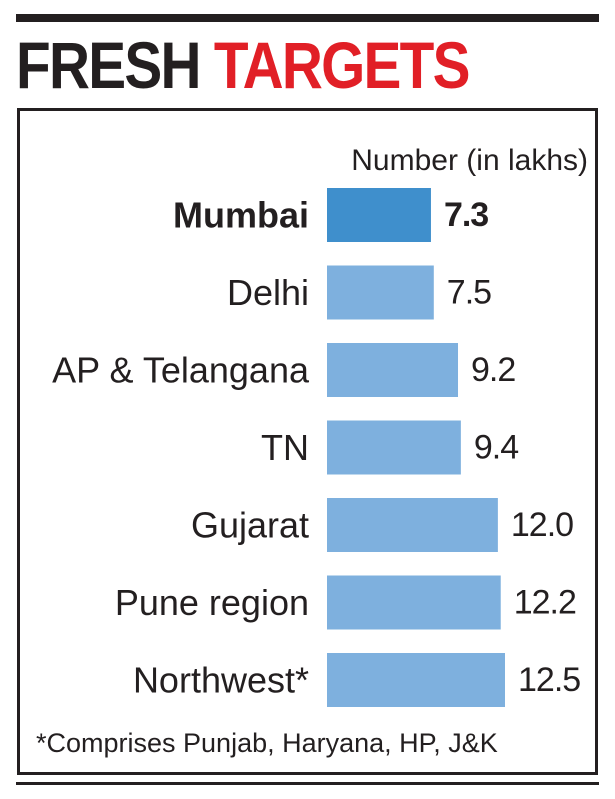  I want to click on value-label-0: 7.3, so click(466, 215).